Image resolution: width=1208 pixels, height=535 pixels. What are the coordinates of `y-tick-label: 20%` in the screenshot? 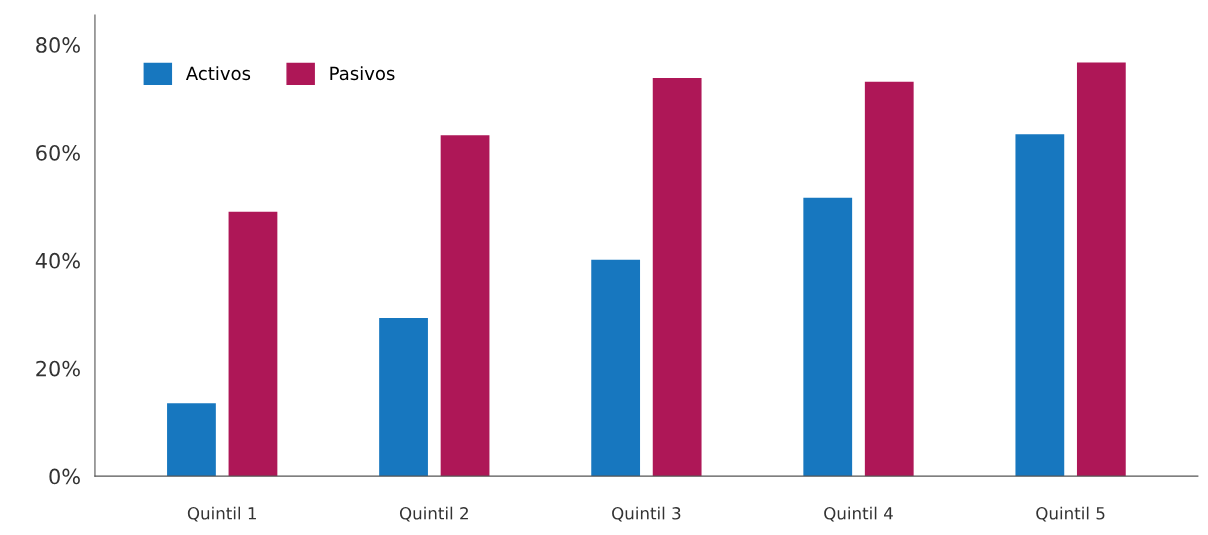 It's located at (58, 368).